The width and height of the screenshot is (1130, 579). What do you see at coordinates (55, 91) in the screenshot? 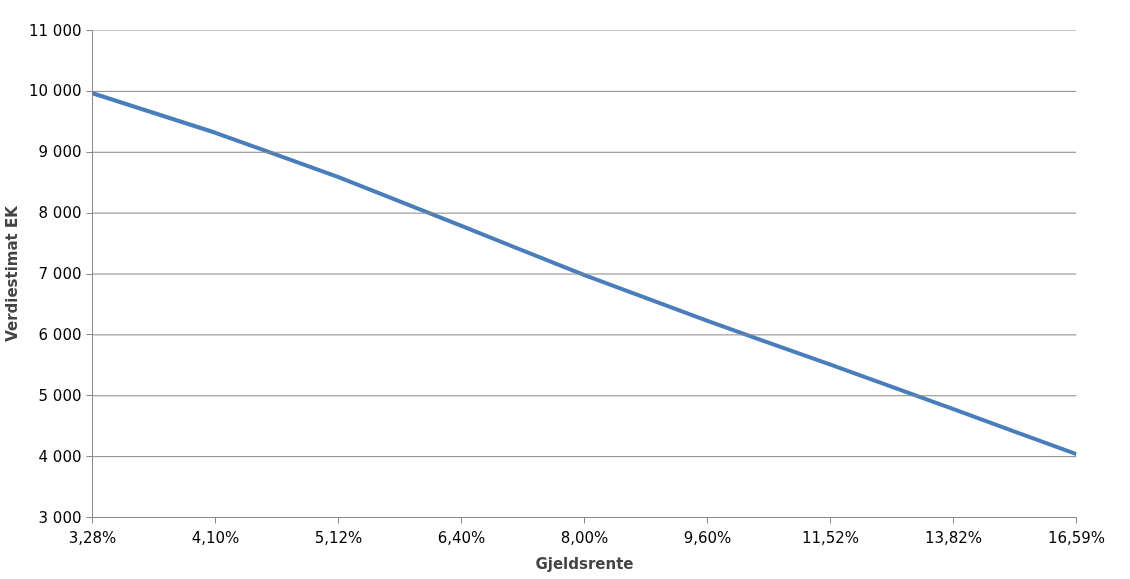
I see `y-tick-label: 10 000` at bounding box center [55, 91].